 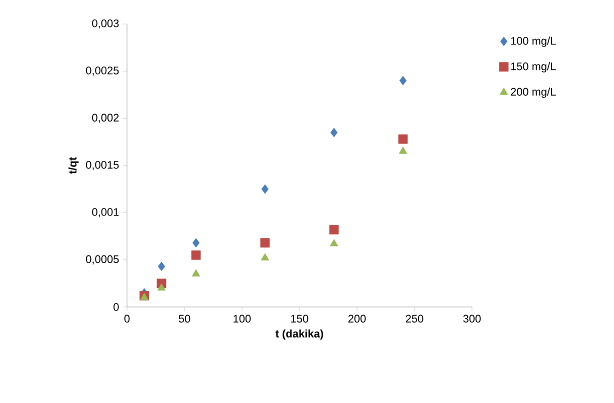 I want to click on y-axis-title: t/qt, so click(x=73, y=165).